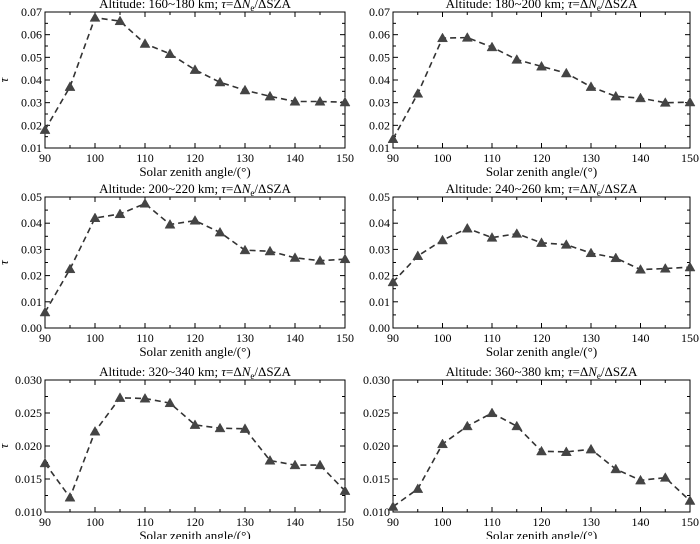  I want to click on chart-title: Altitude: 180~200 km; τ=ΔNe/ΔSZA, so click(542, 6).